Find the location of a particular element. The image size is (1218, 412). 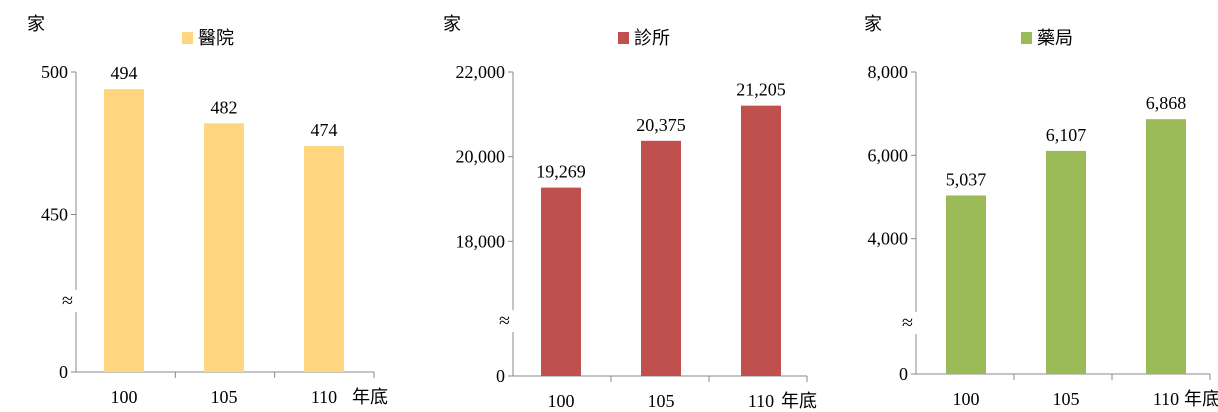

legend-label: 藥局 is located at coordinates (1055, 38).